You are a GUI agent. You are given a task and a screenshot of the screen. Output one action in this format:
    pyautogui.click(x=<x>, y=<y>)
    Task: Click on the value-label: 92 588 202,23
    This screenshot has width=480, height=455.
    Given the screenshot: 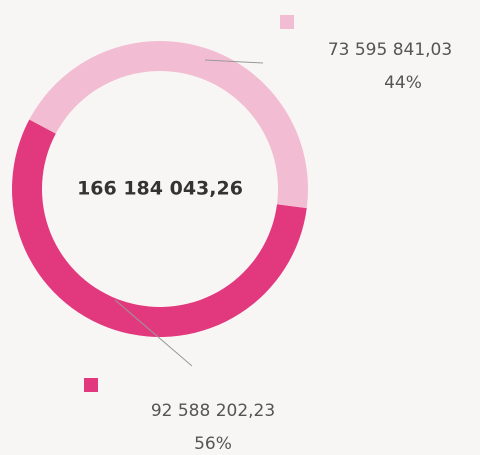 What is the action you would take?
    pyautogui.click(x=213, y=411)
    